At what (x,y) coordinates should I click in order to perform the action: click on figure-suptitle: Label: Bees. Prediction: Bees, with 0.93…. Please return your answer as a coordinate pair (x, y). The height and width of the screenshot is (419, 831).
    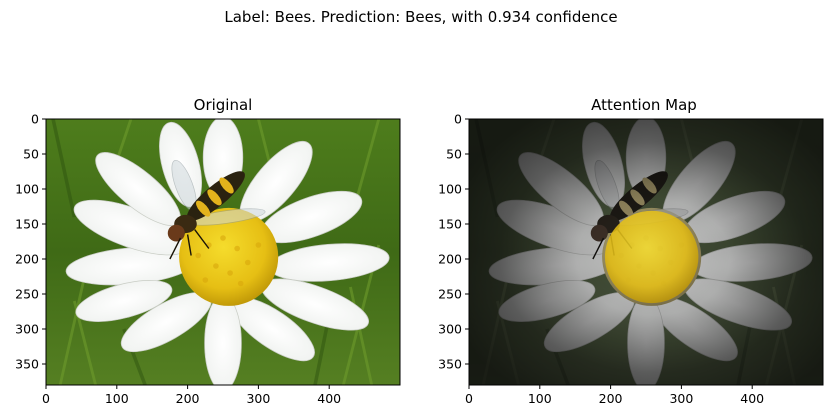
    Looking at the image, I should click on (420, 17).